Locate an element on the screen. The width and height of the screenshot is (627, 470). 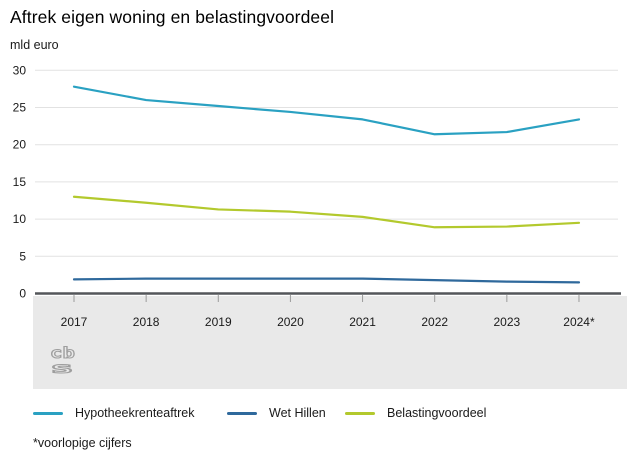
cbs-logo-bottom: s is located at coordinates (62, 368).